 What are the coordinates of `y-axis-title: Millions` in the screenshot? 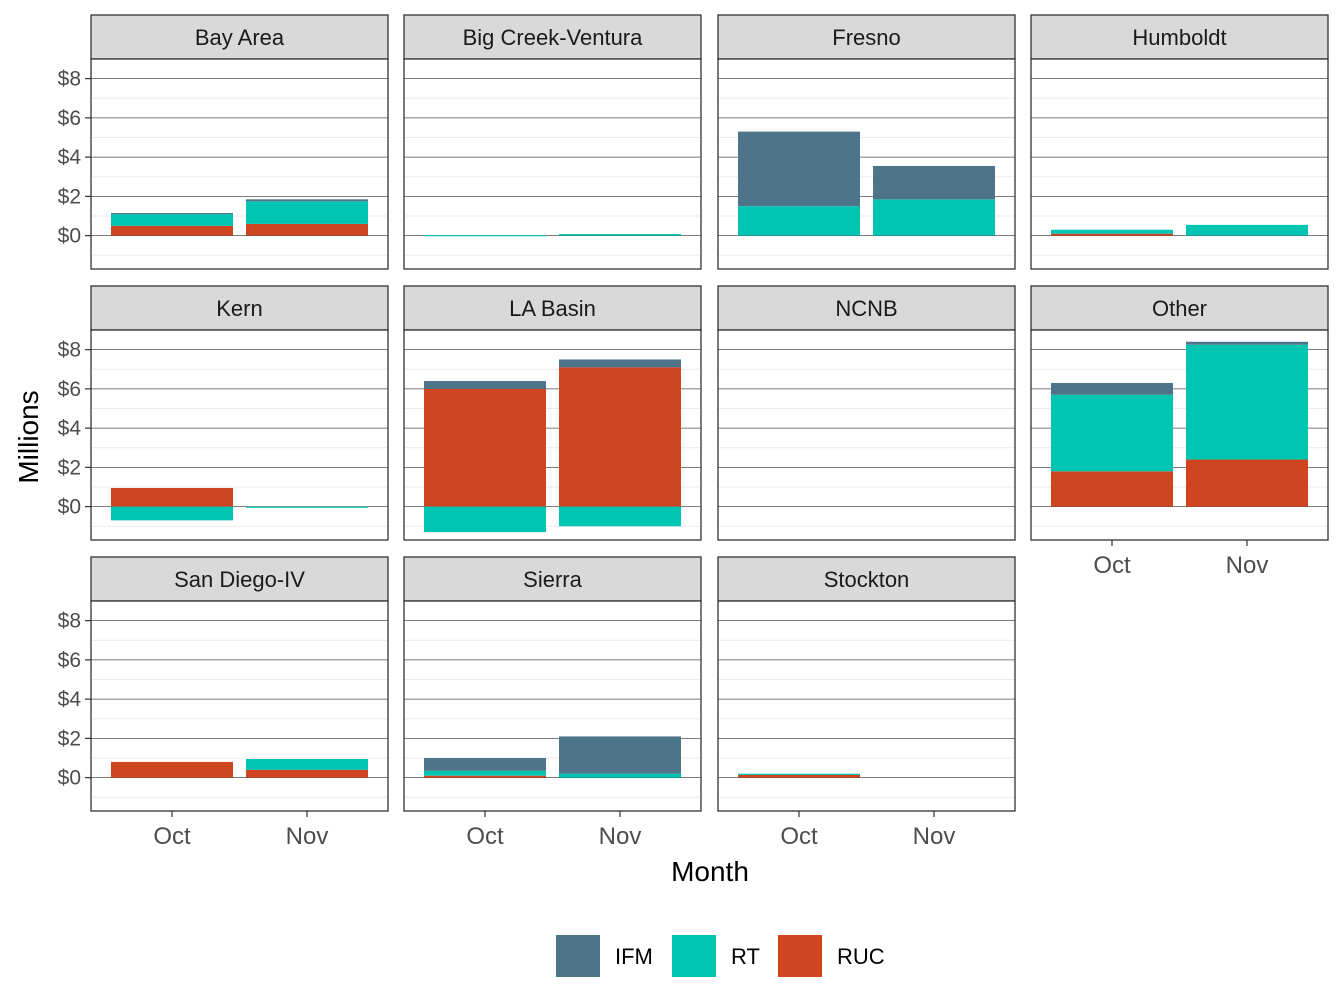 It's located at (28, 436).